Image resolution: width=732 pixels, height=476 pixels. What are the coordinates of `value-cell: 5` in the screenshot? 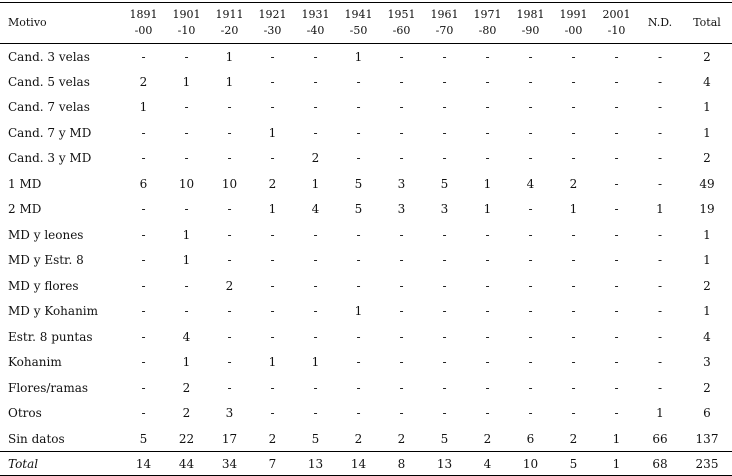 It's located at (444, 183).